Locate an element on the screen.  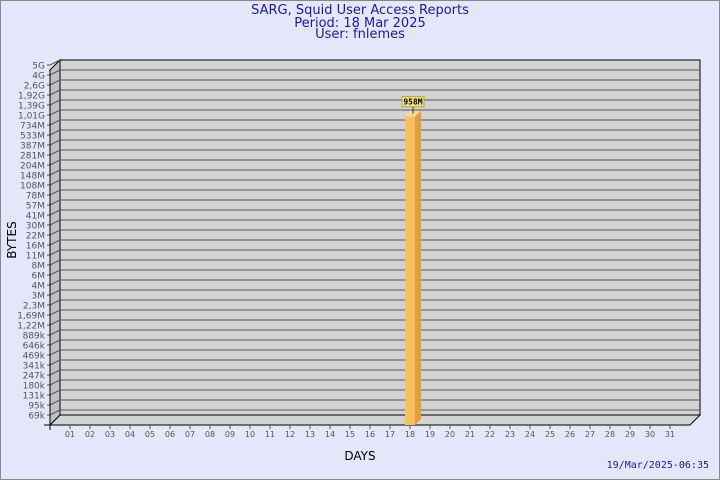
y-tick-label: 30M is located at coordinates (35, 227).